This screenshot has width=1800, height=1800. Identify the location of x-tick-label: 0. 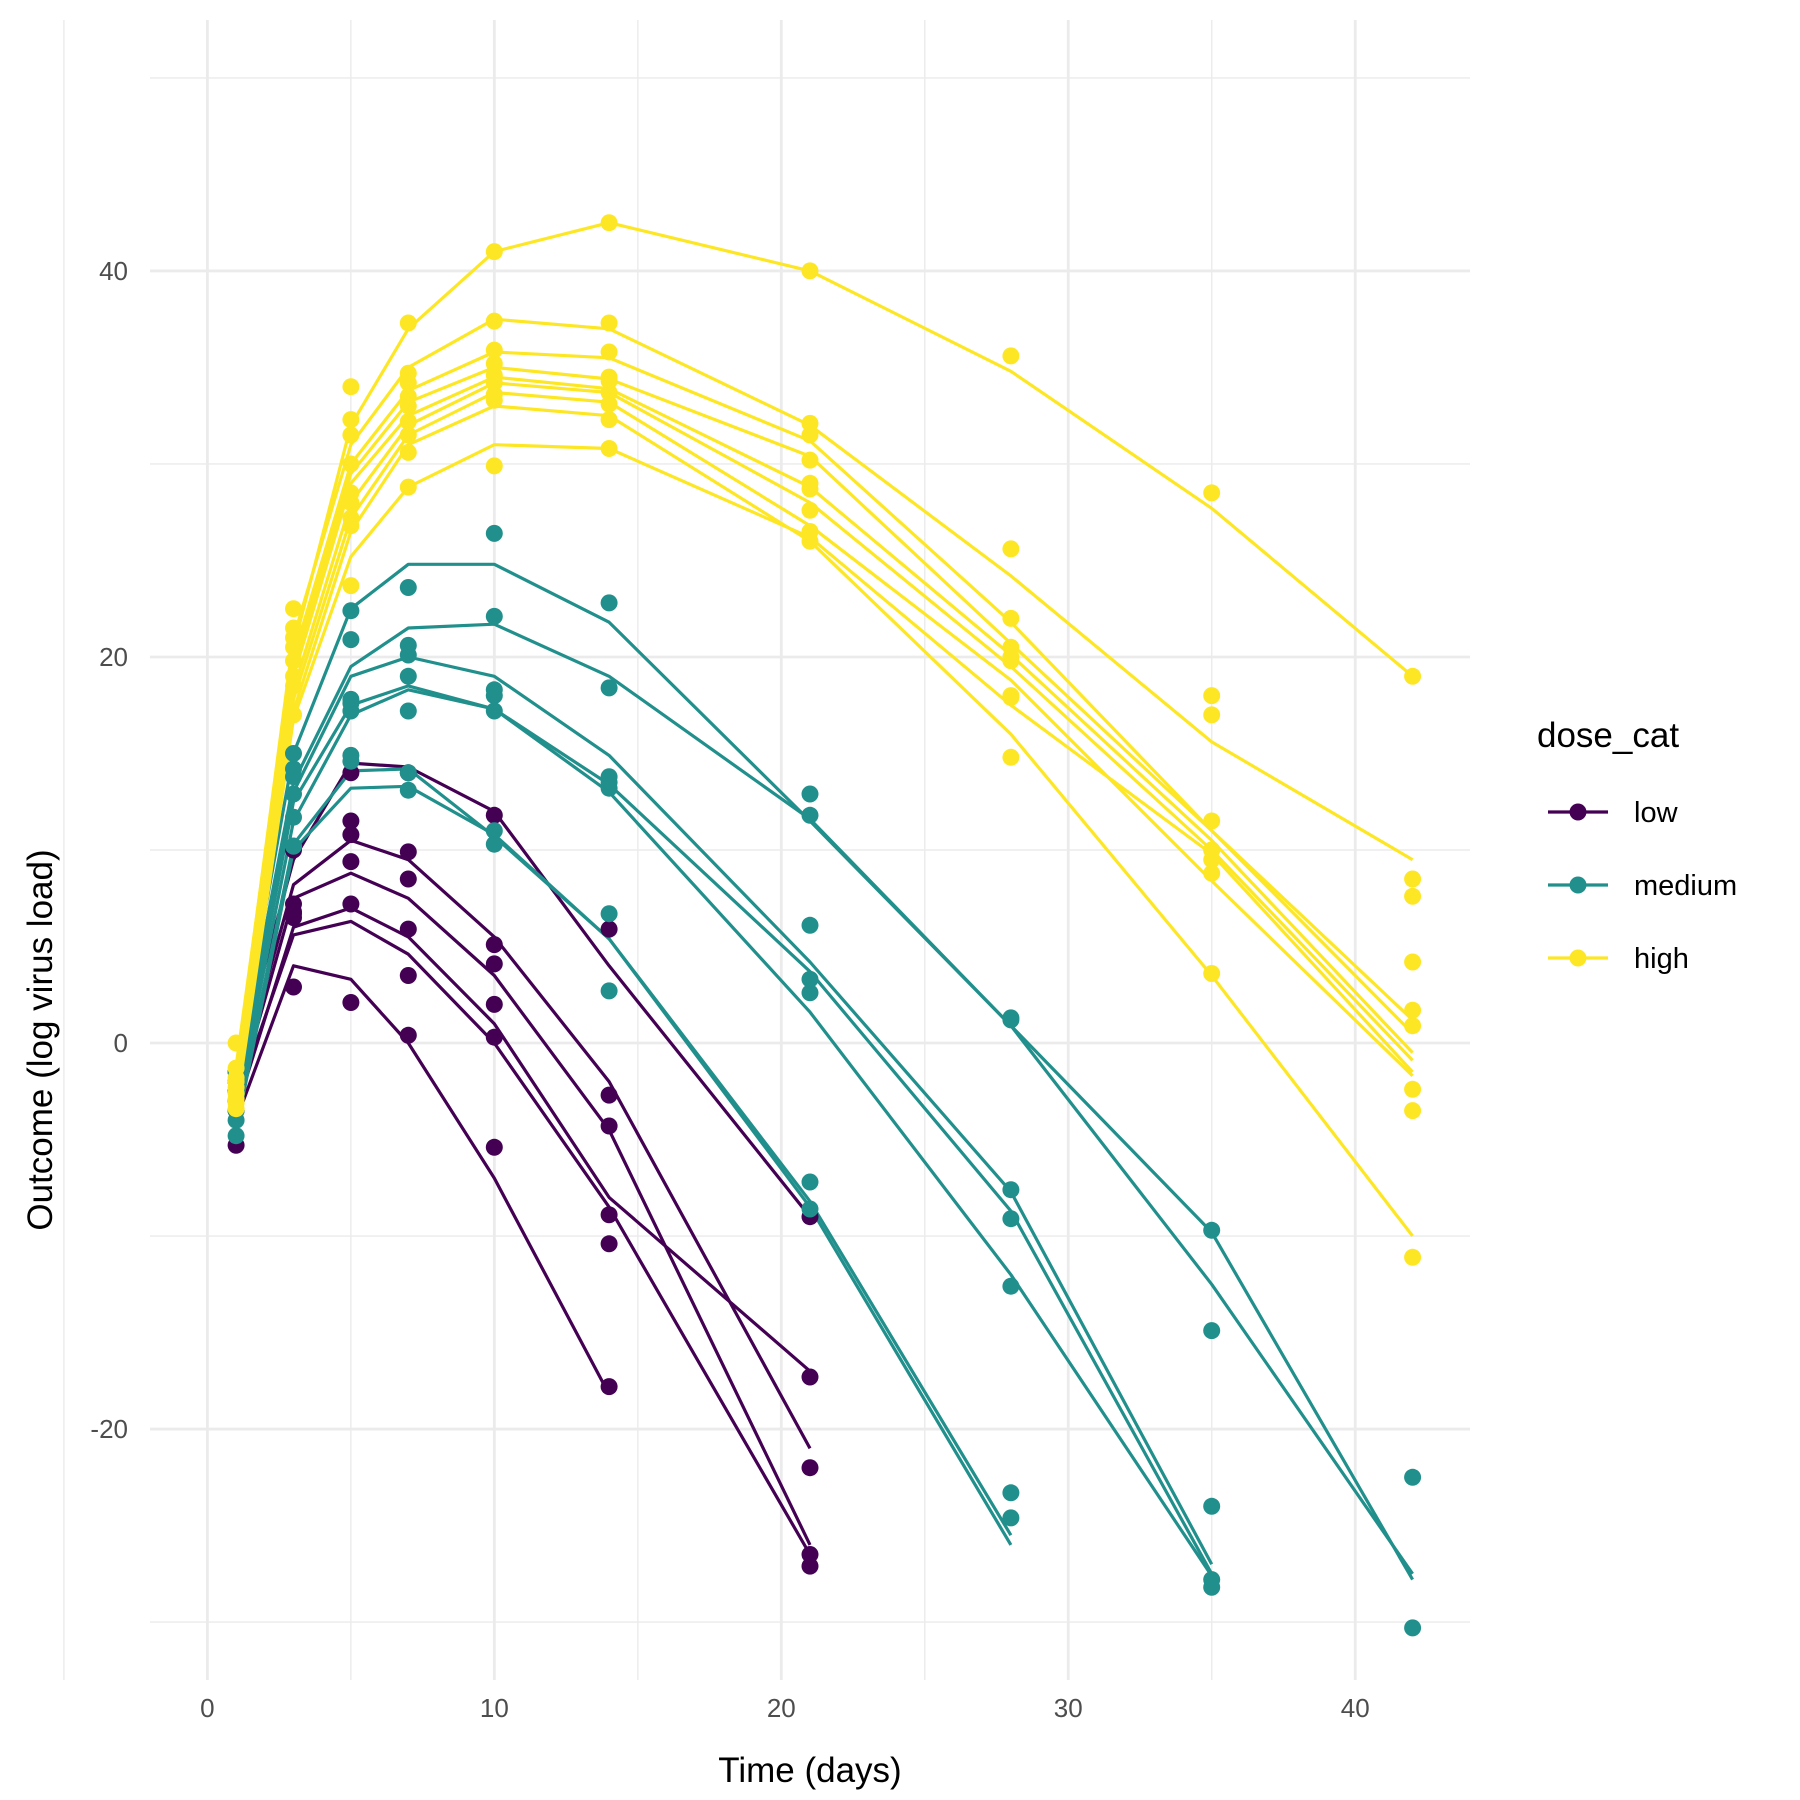
(207, 1708).